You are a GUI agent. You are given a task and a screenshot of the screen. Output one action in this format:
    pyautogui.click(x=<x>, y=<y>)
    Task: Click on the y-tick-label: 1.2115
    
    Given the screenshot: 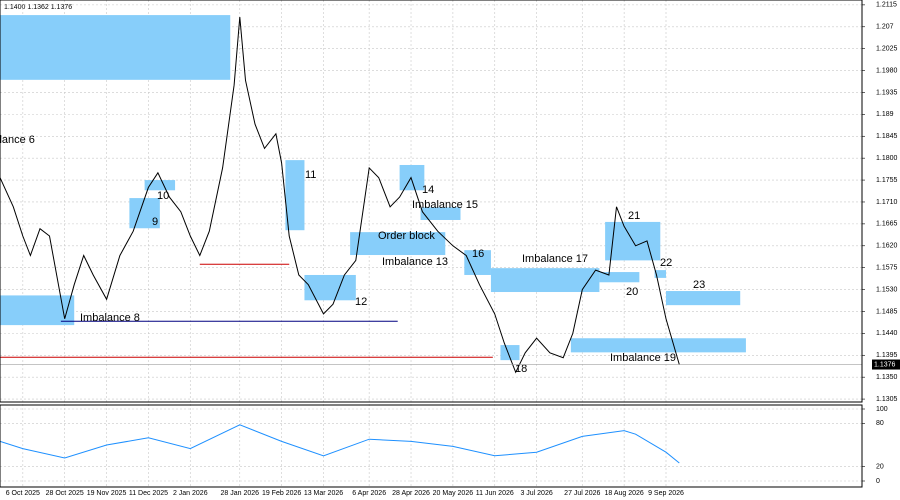 What is the action you would take?
    pyautogui.click(x=886, y=5)
    